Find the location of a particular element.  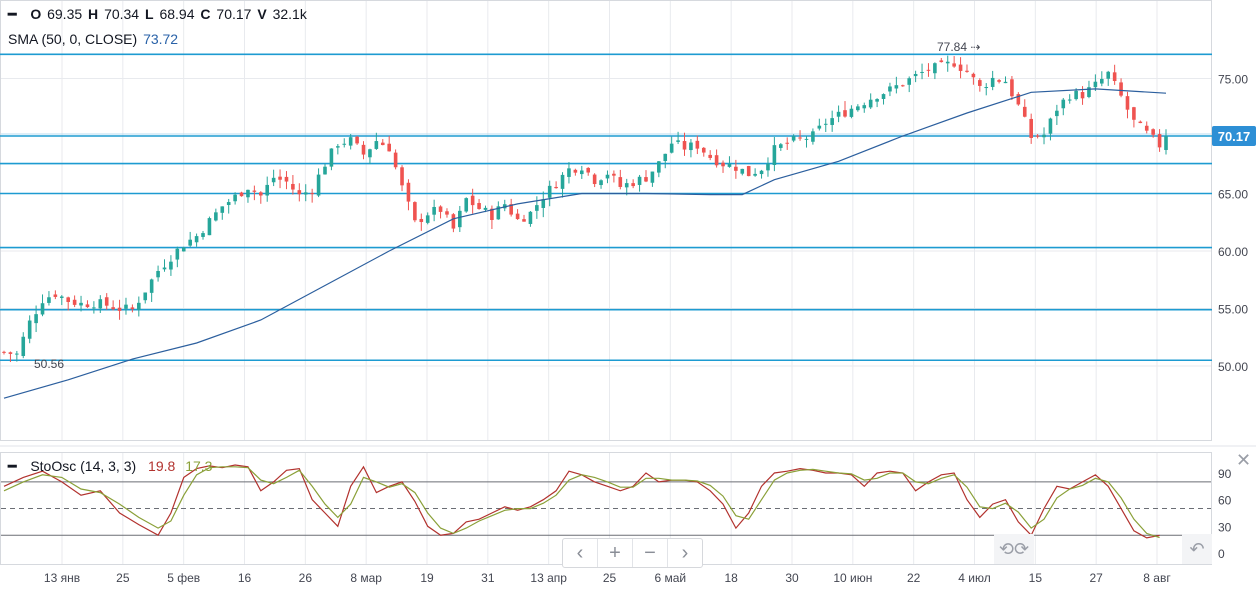

x-tick-label: 27 is located at coordinates (1096, 578).